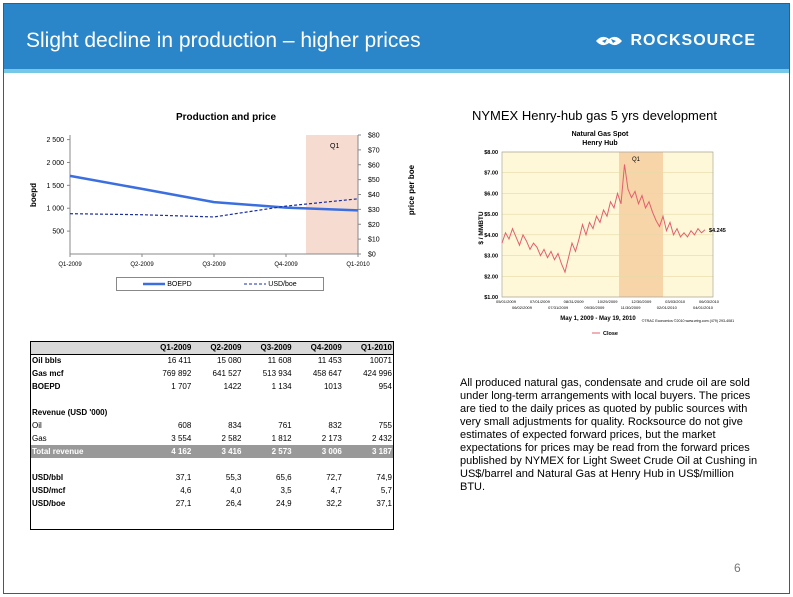 The image size is (793, 597). What do you see at coordinates (49, 503) in the screenshot?
I see `row-label: USD/boe` at bounding box center [49, 503].